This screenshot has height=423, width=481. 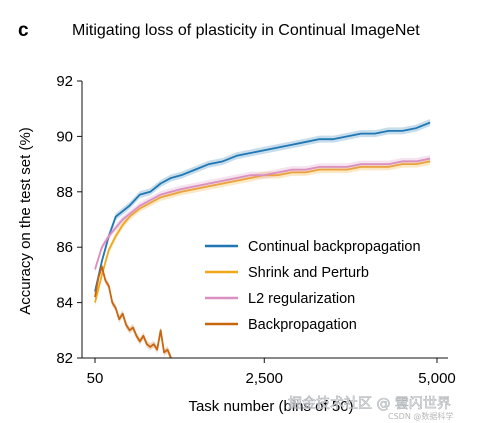 What do you see at coordinates (420, 416) in the screenshot?
I see `watermark-subtext: CSDN @数据科学` at bounding box center [420, 416].